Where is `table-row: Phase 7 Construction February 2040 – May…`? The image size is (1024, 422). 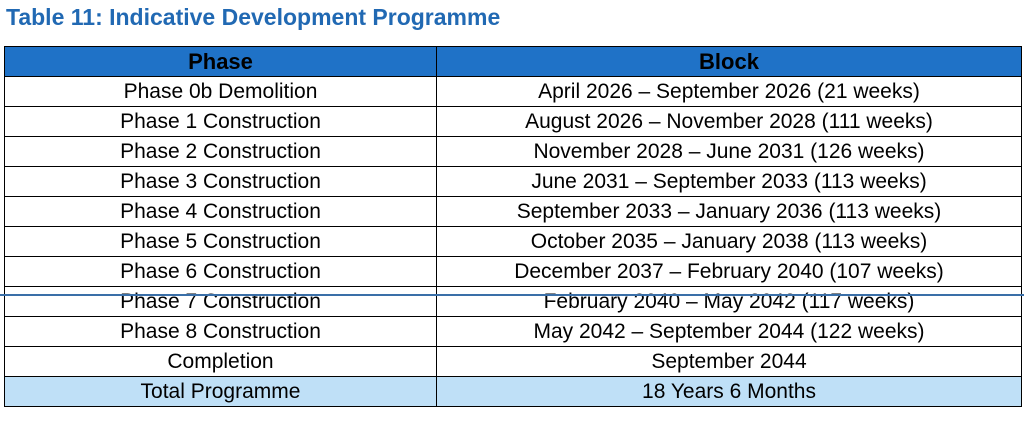
table-row: Phase 7 Construction February 2040 – May… is located at coordinates (513, 301).